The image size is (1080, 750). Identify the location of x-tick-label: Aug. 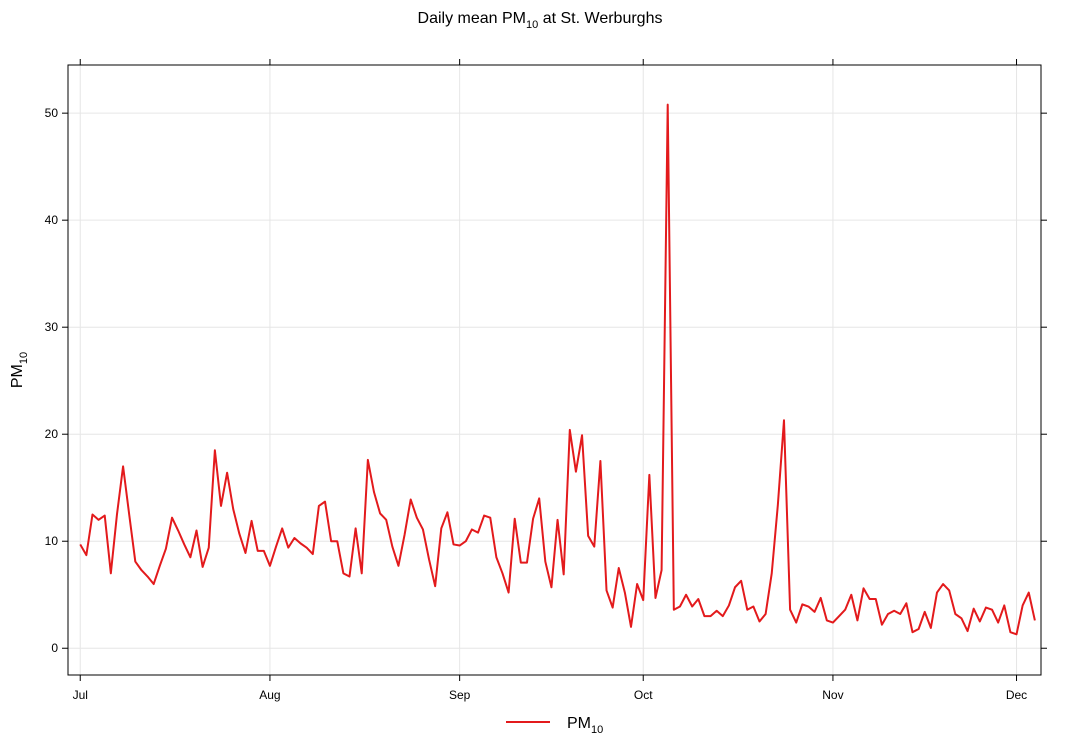
(269, 695).